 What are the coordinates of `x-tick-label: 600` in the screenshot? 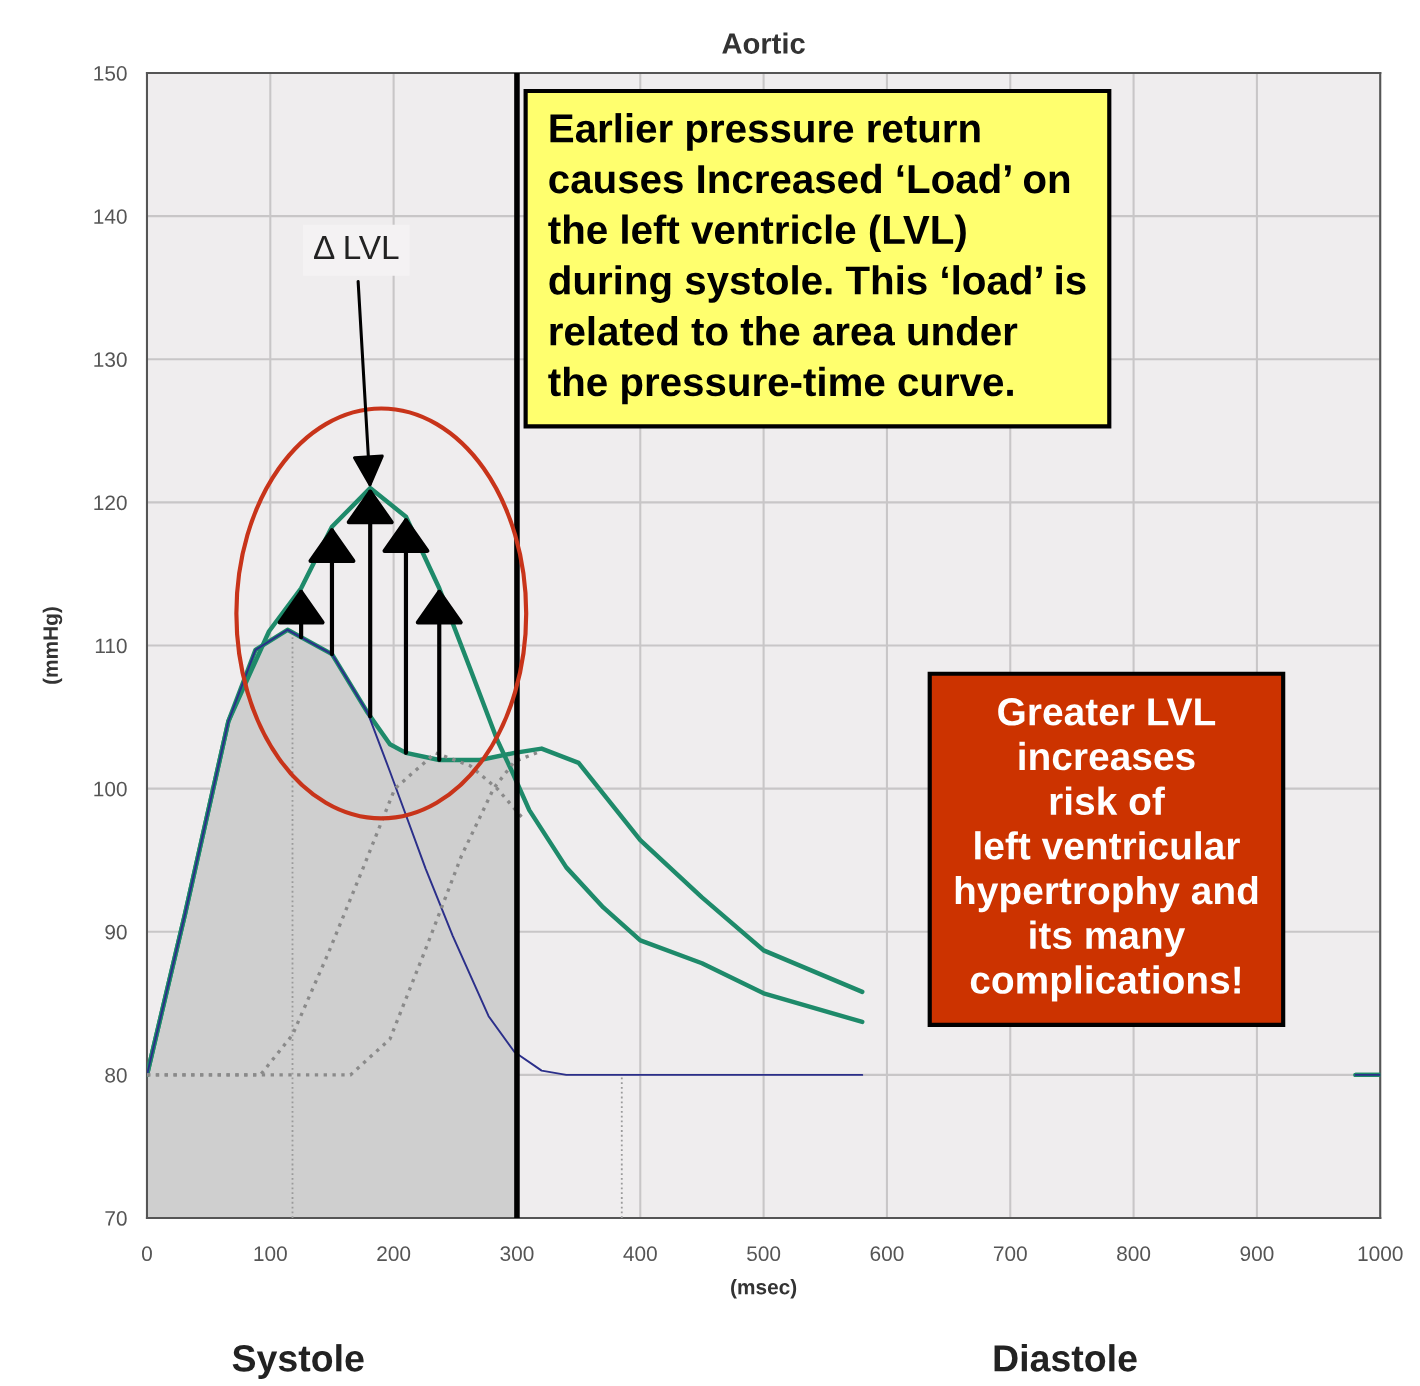 It's located at (887, 1254).